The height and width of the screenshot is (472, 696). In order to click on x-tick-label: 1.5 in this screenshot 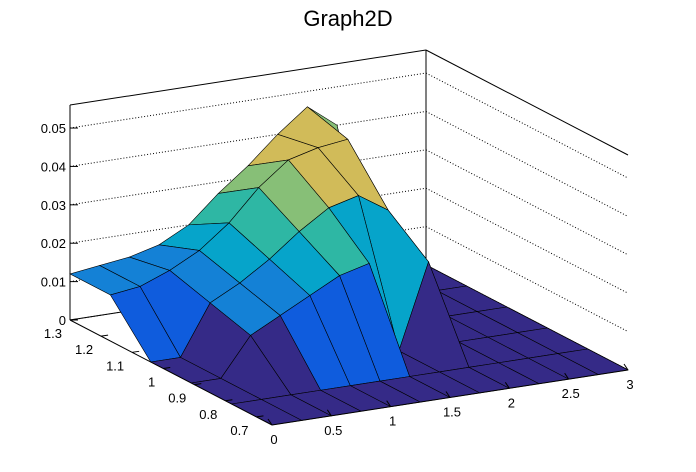, I will do `click(452, 412)`.